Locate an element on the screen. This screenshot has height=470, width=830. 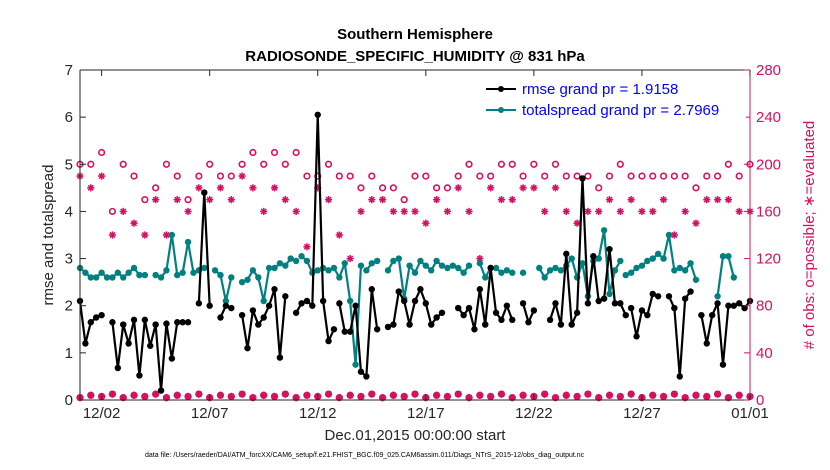
totalspread-line-segment is located at coordinates (223, 286).